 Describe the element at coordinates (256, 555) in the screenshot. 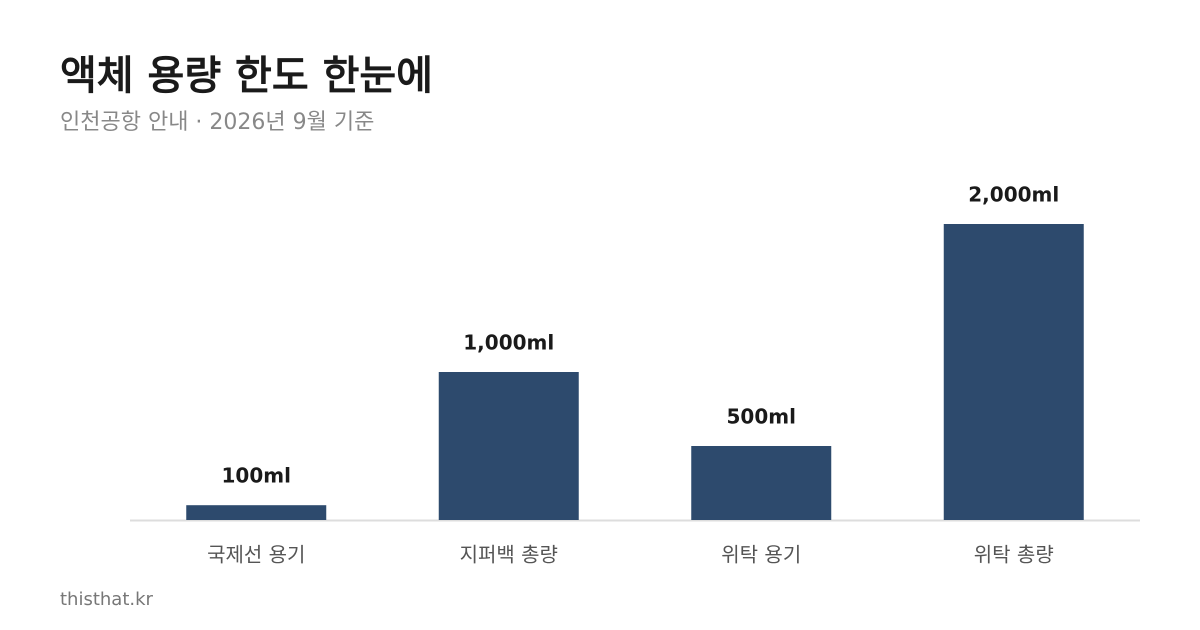

I see `x-tick-label: 국제선 용기` at that location.